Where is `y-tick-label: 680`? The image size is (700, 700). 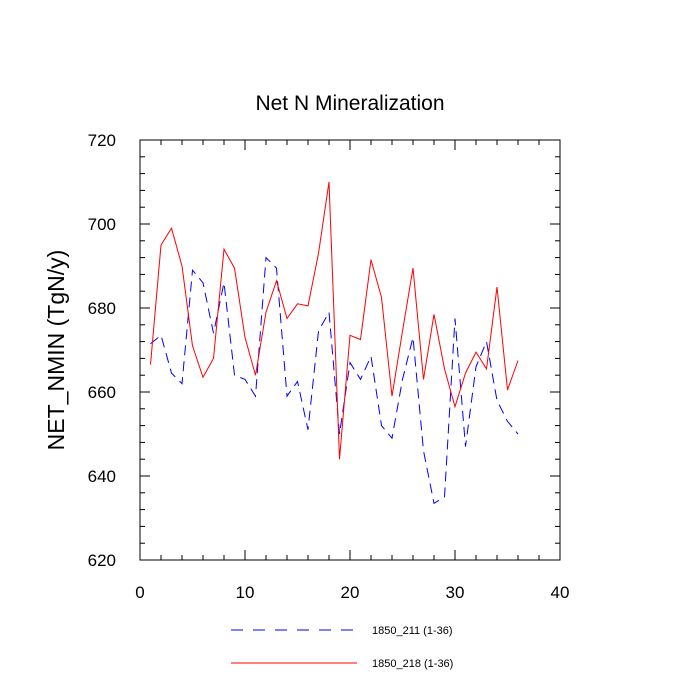
y-tick-label: 680 is located at coordinates (102, 308).